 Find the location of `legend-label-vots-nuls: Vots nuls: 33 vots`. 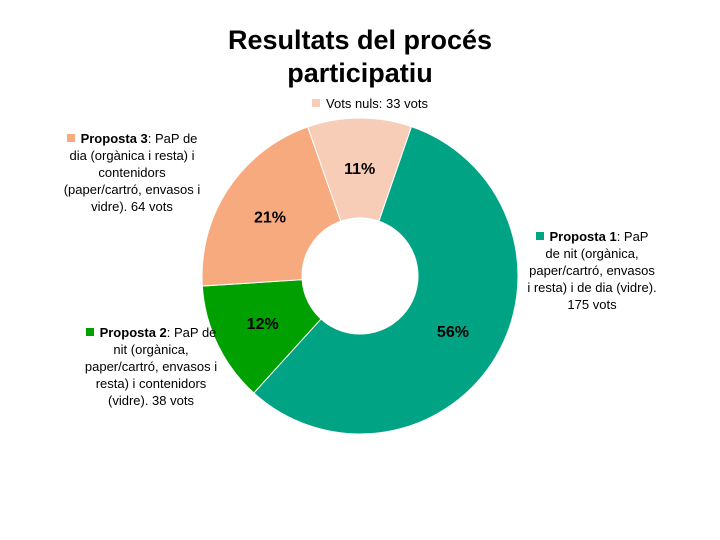

legend-label-vots-nuls: Vots nuls: 33 vots is located at coordinates (370, 103).